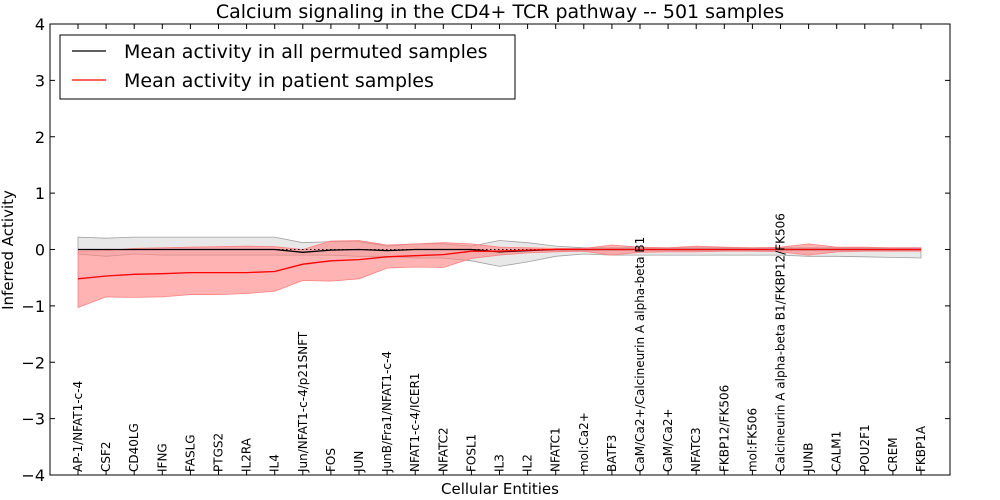 Image resolution: width=1000 pixels, height=500 pixels. Describe the element at coordinates (584, 442) in the screenshot. I see `x-category-label: mol:Ca2+` at that location.